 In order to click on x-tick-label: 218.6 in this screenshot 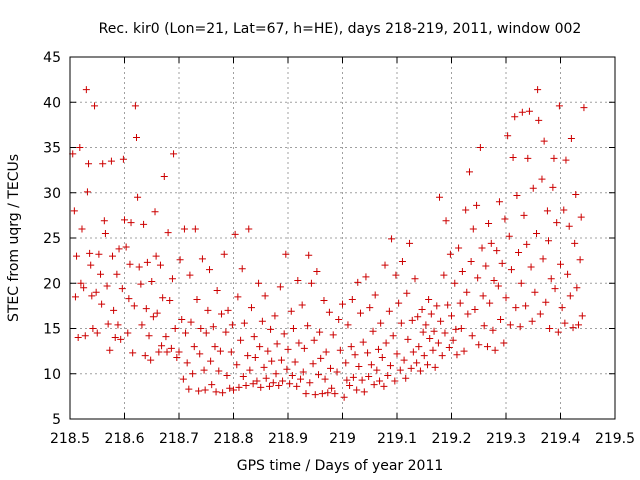, I will do `click(124, 439)`.